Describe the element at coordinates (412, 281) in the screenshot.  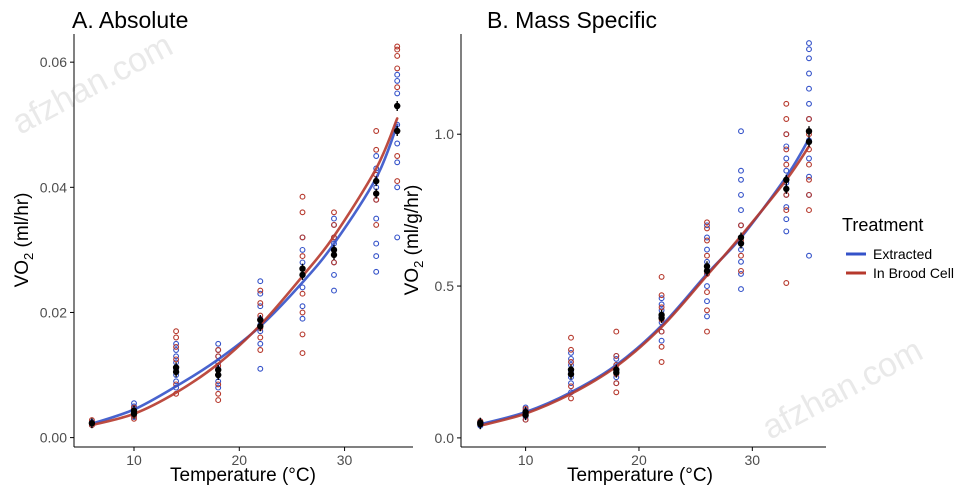
I see `y-axis-label-main: VO` at that location.